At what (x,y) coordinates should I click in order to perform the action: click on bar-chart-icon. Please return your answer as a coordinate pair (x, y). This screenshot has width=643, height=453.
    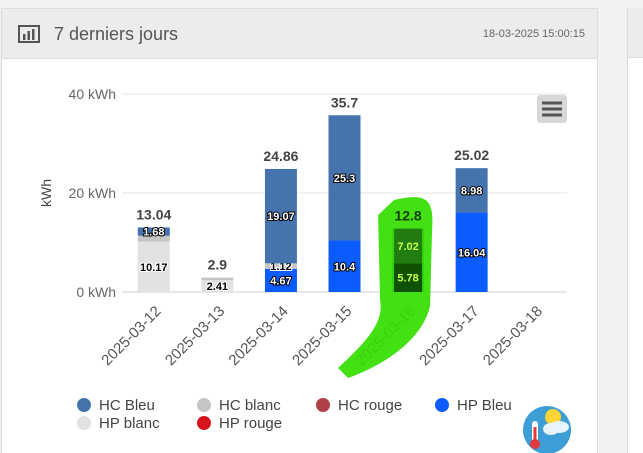
    Looking at the image, I should click on (29, 34).